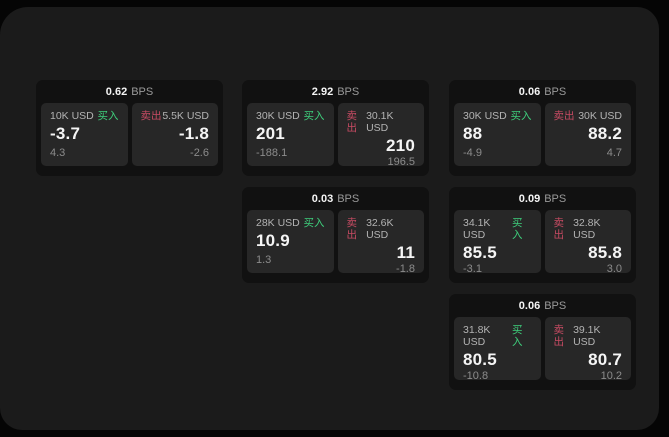  Describe the element at coordinates (600, 116) in the screenshot. I see `sell-size-label: 30K USD` at that location.